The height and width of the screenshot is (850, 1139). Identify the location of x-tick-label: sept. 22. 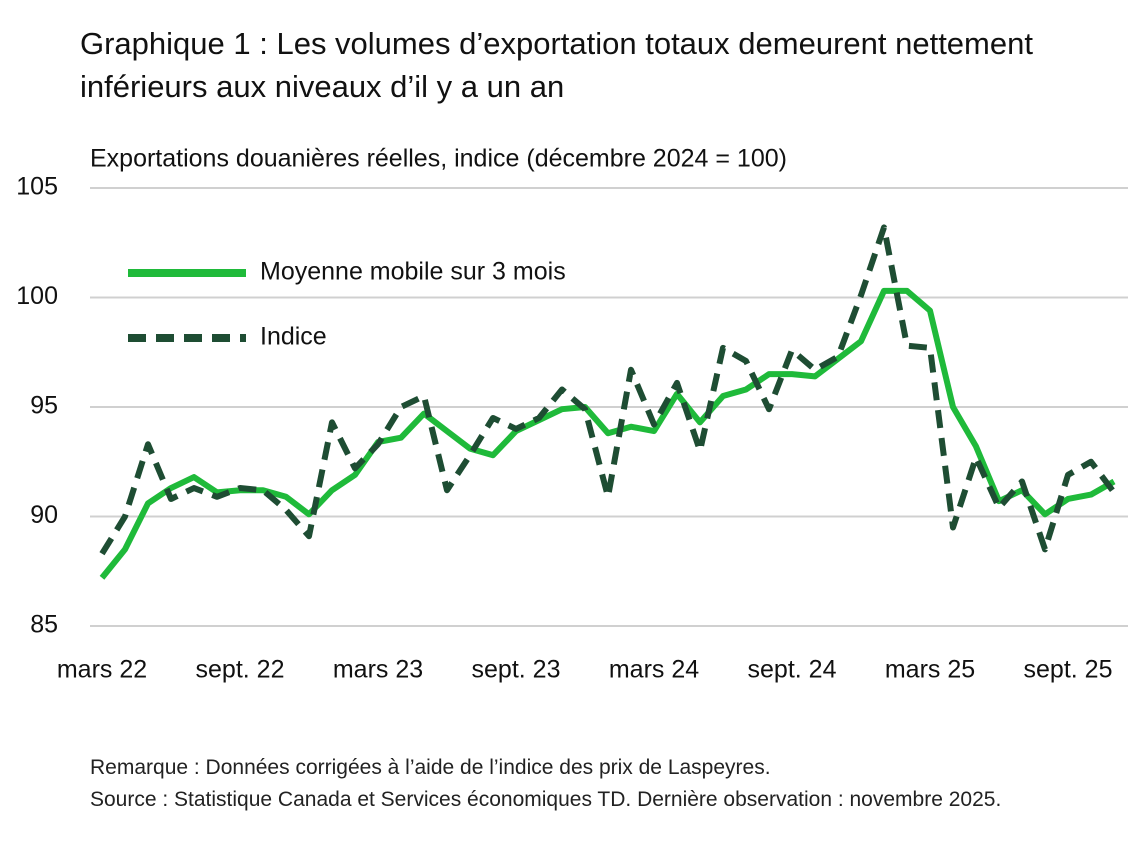
(240, 670).